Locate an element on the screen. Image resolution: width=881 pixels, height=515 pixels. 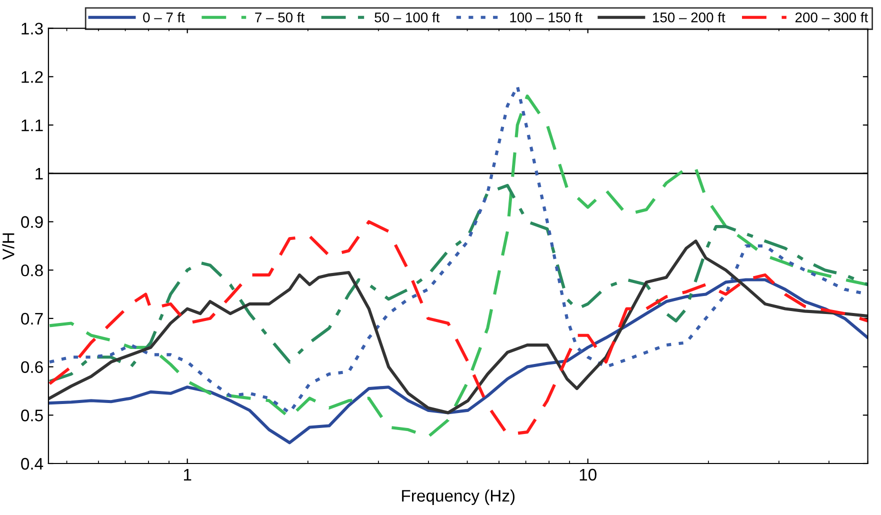
legend-label: 7 – 50 ft is located at coordinates (280, 17).